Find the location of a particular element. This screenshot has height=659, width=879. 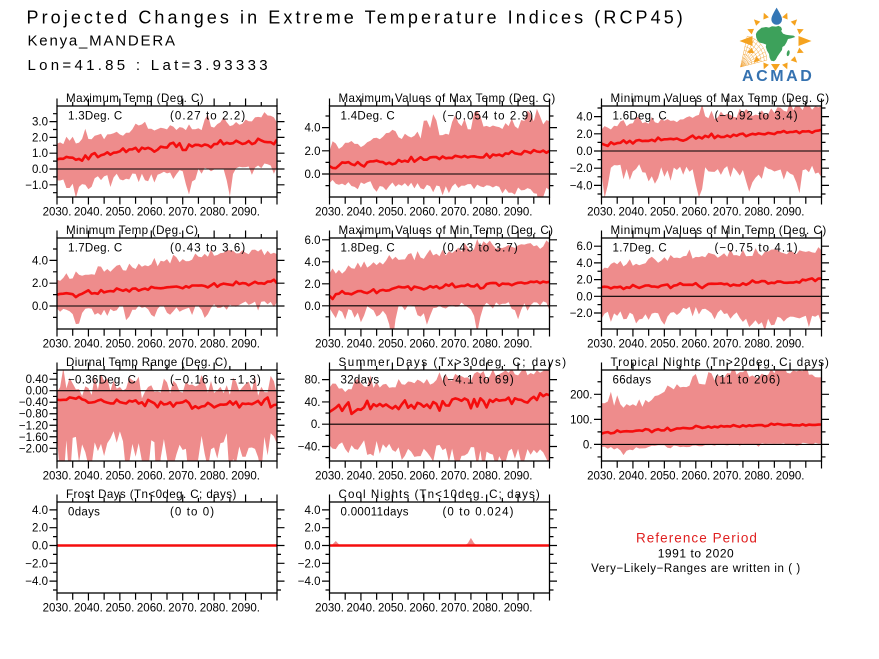

svg-text:Tropical Nights (Tn>20deg. C;: Tropical Nights (Tn>20deg. C; days) is located at coordinates (720, 362).